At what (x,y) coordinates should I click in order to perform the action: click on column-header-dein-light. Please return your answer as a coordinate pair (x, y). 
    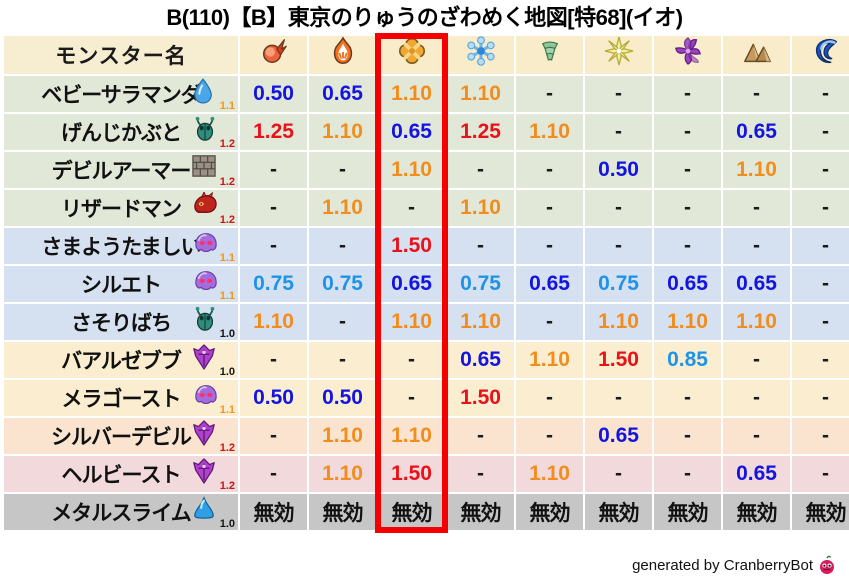
    Looking at the image, I should click on (618, 55).